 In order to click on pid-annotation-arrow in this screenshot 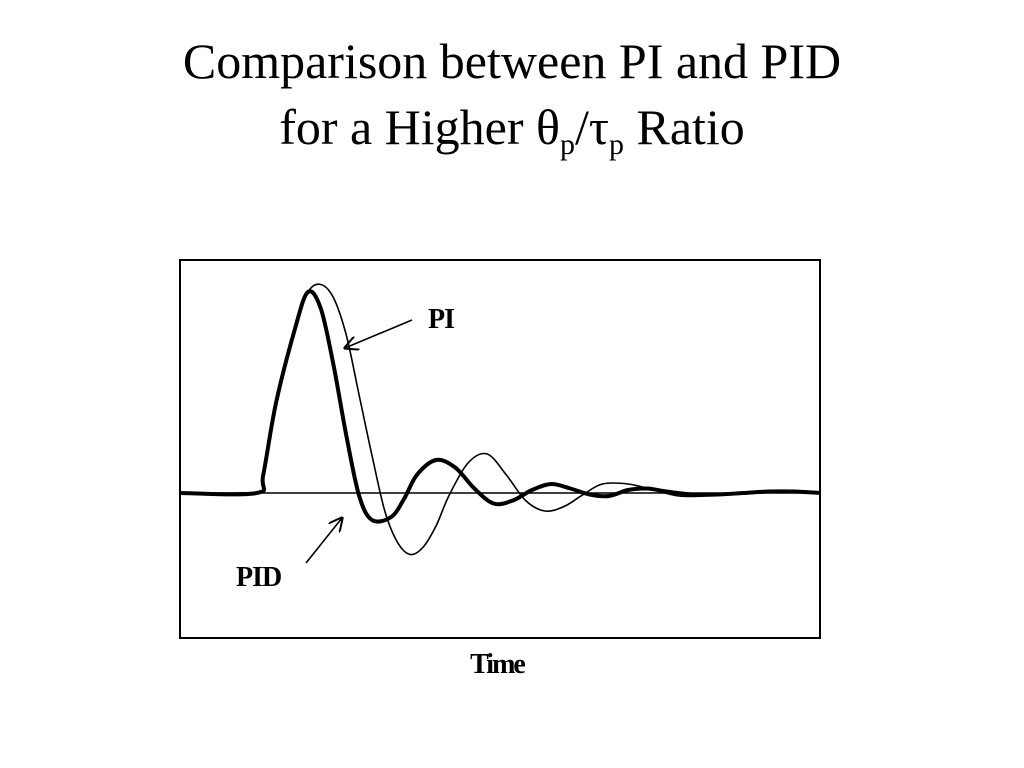, I will do `click(323, 541)`.